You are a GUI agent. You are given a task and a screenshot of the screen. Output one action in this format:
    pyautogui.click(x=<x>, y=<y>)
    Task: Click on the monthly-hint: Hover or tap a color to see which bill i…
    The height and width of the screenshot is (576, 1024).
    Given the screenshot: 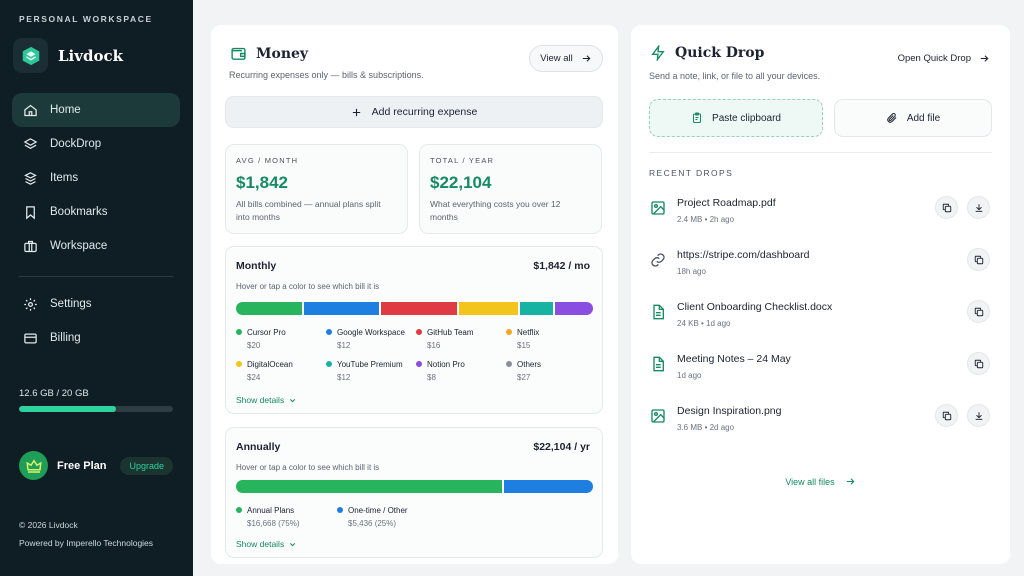 What is the action you would take?
    pyautogui.click(x=308, y=286)
    